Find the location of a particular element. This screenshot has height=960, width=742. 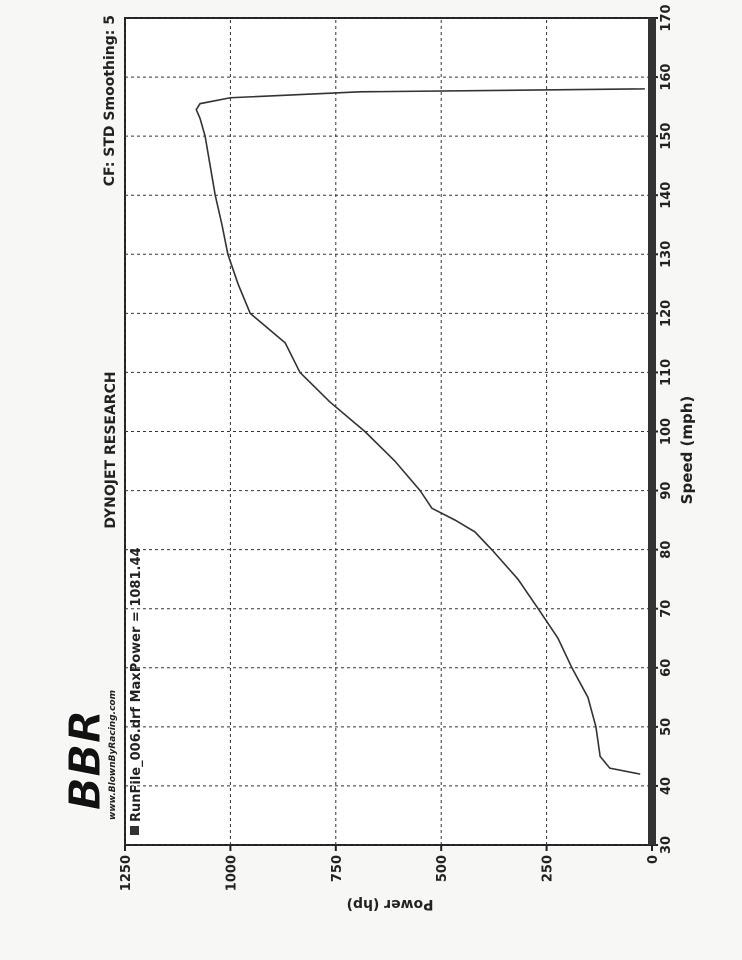

y-tick-label: 1000 is located at coordinates (231, 873).